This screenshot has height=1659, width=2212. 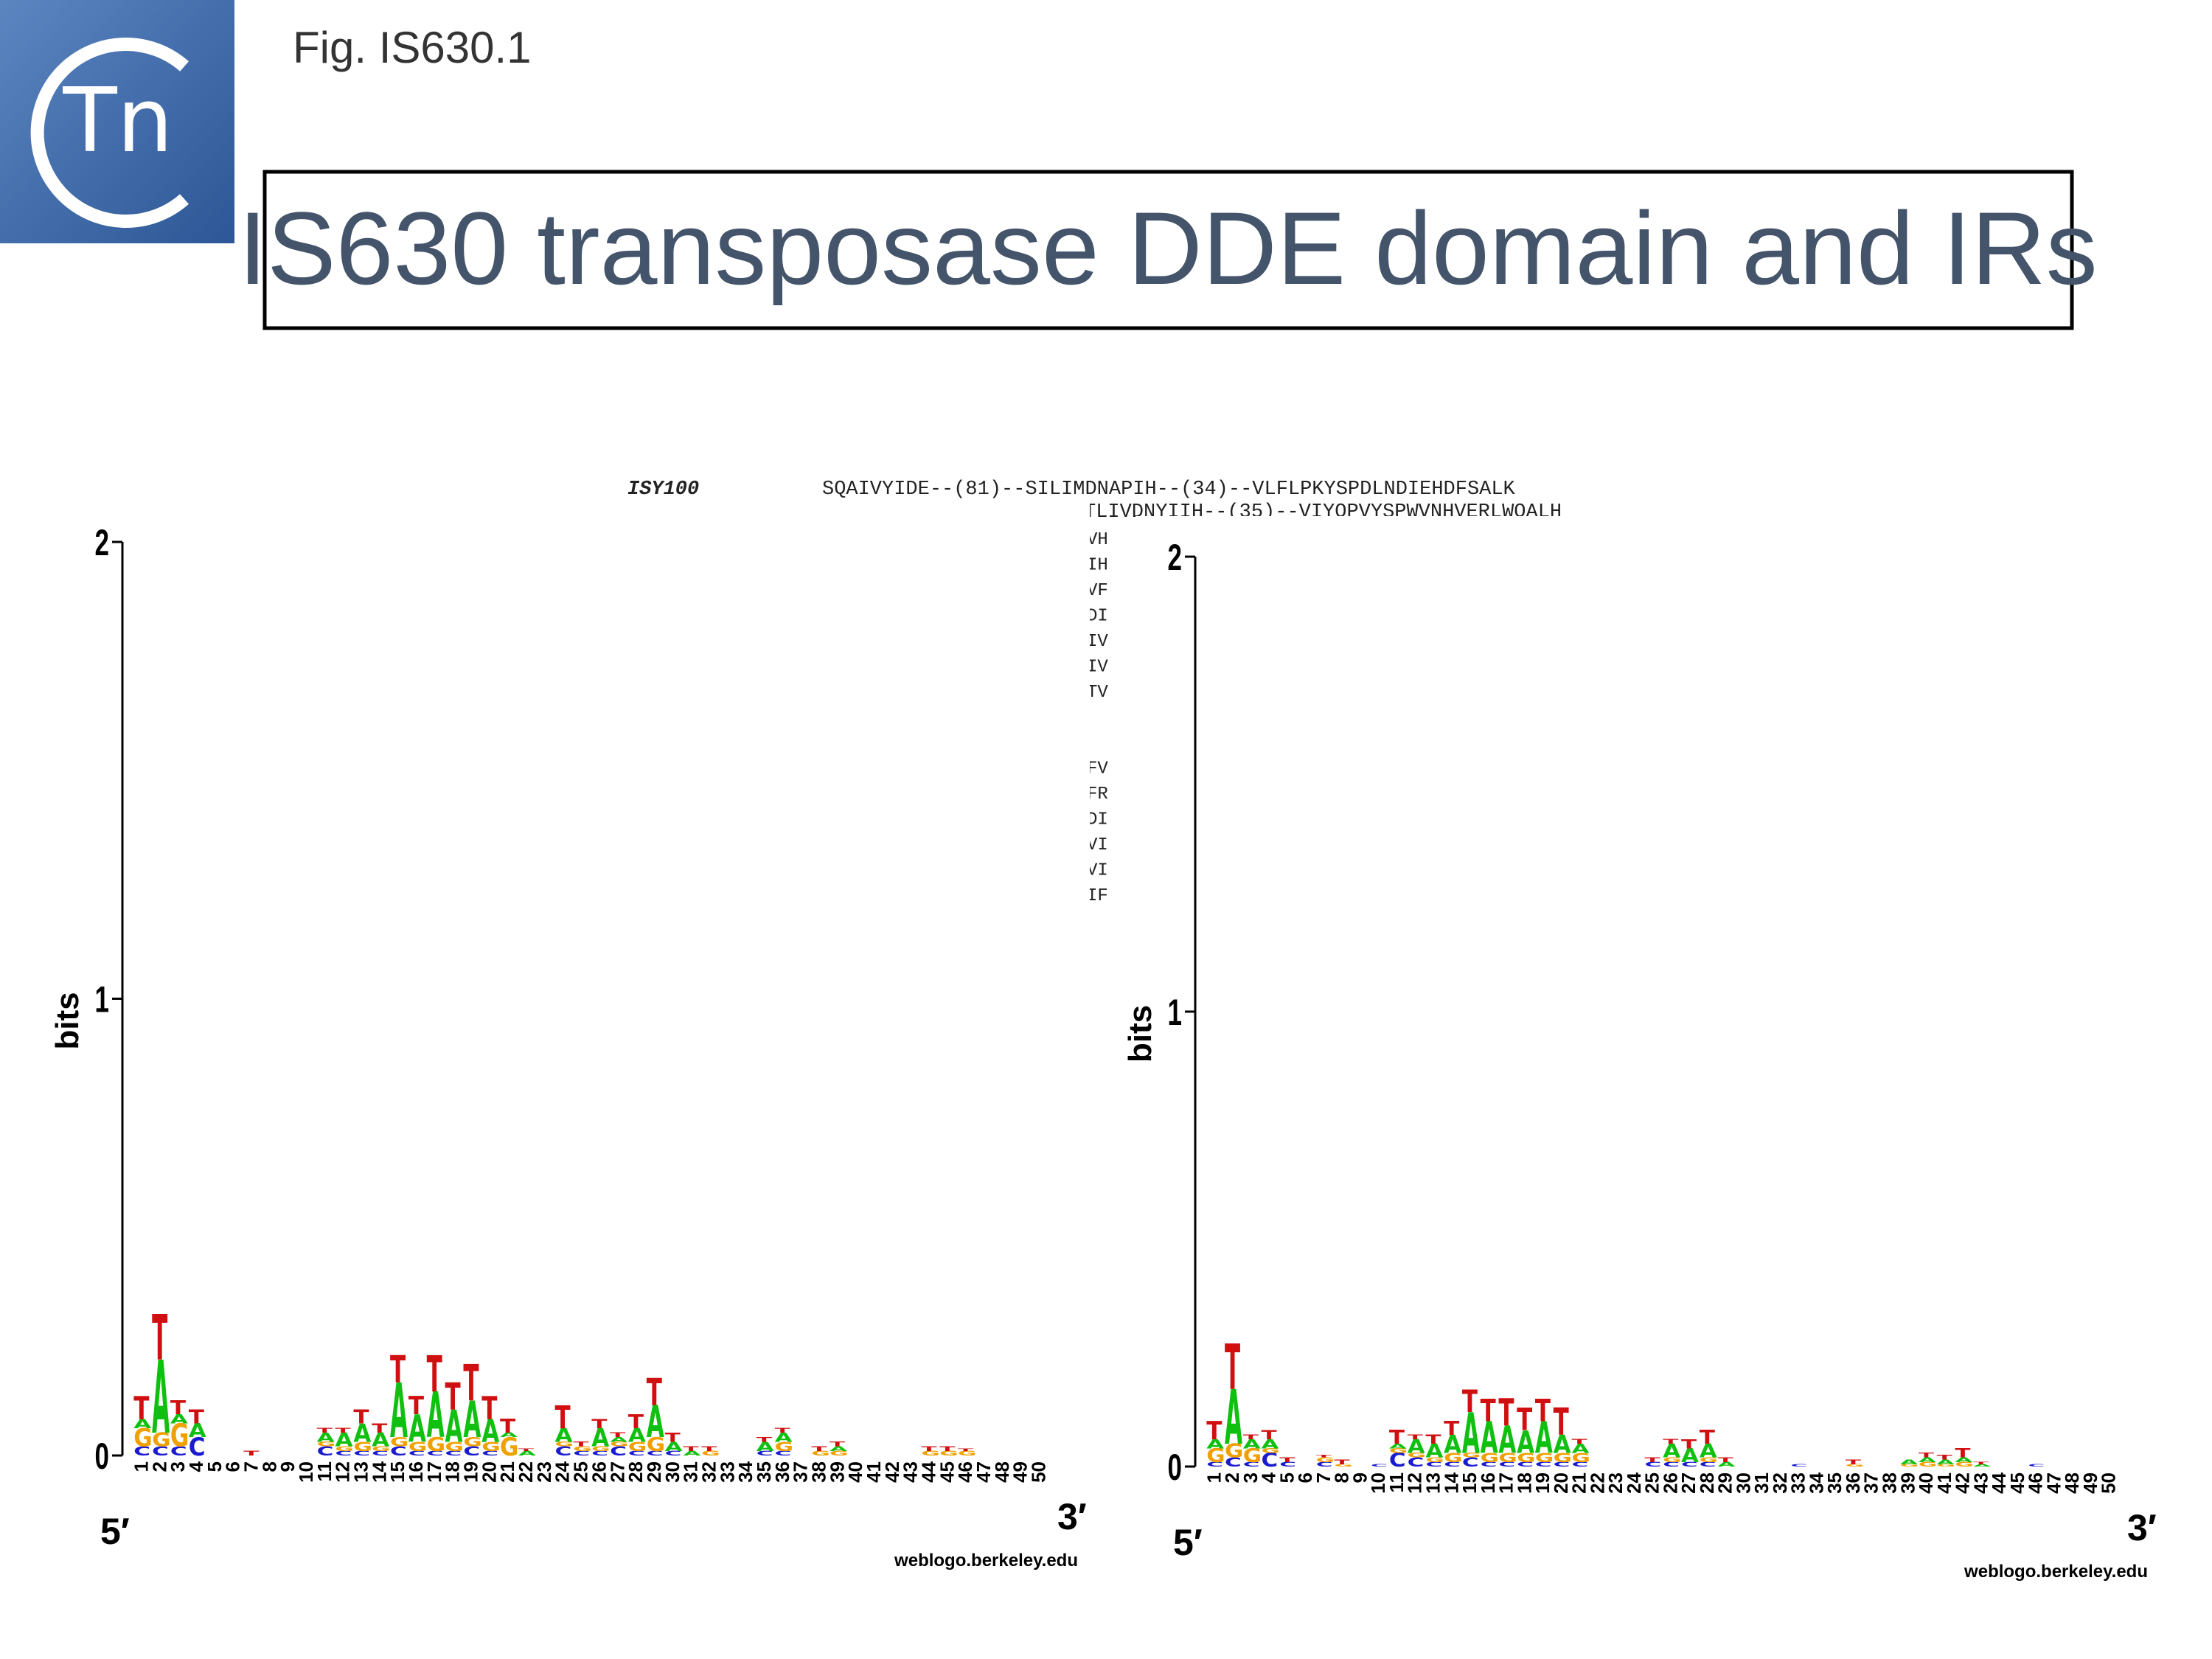 I want to click on x-tick-label: 42, so click(x=892, y=1472).